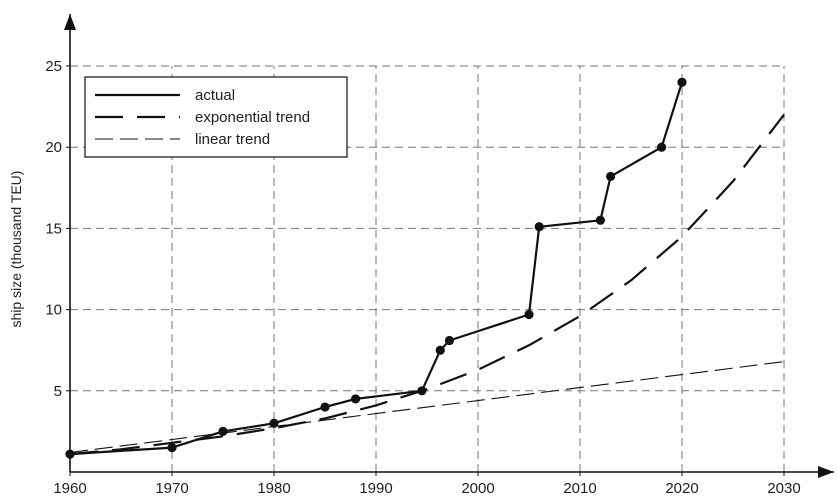 This screenshot has width=840, height=502. I want to click on y-tick-label: 20, so click(53, 147).